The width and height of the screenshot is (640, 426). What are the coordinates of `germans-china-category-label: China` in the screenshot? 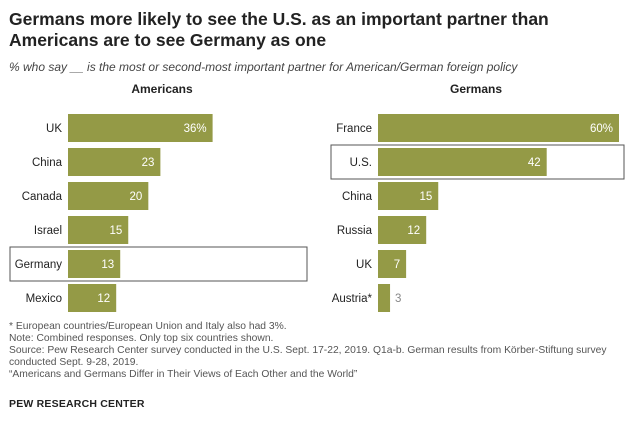 It's located at (357, 197).